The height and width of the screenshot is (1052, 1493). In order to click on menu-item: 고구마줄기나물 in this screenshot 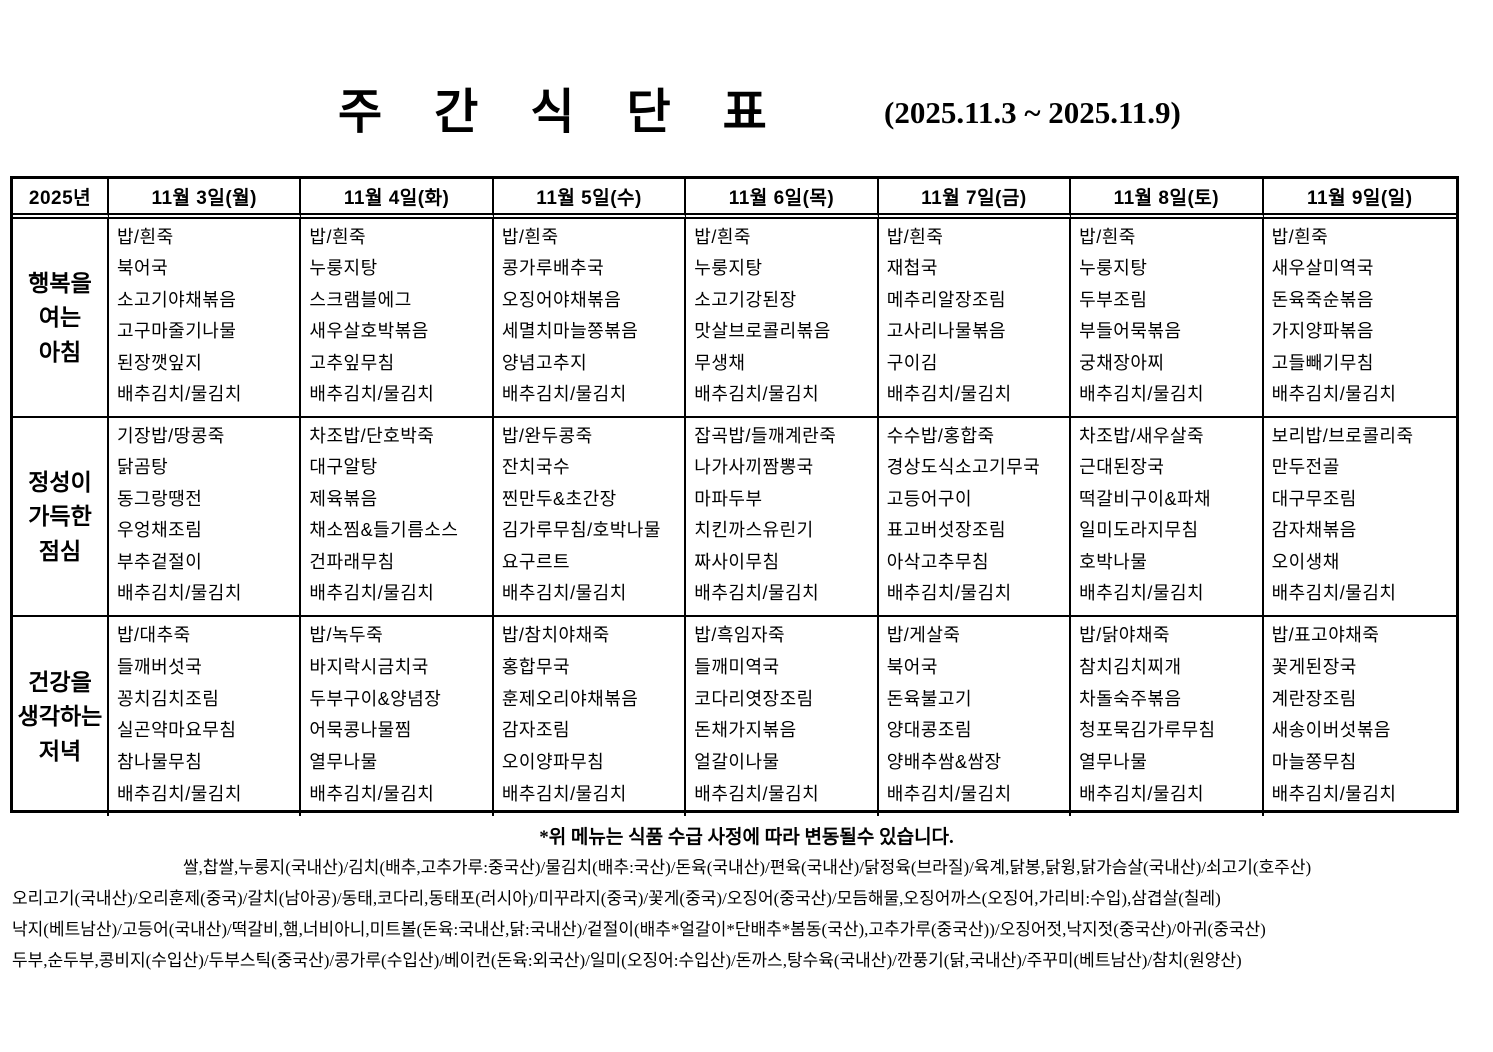, I will do `click(177, 331)`.